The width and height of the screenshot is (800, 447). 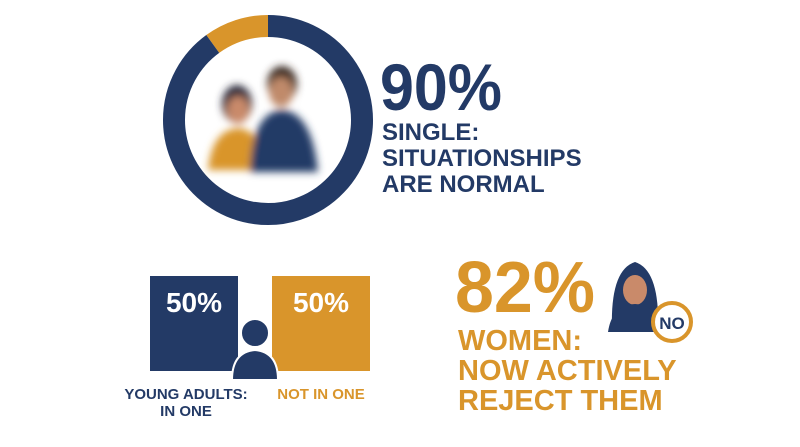 I want to click on donut-caption: SINGLE:, so click(x=430, y=132).